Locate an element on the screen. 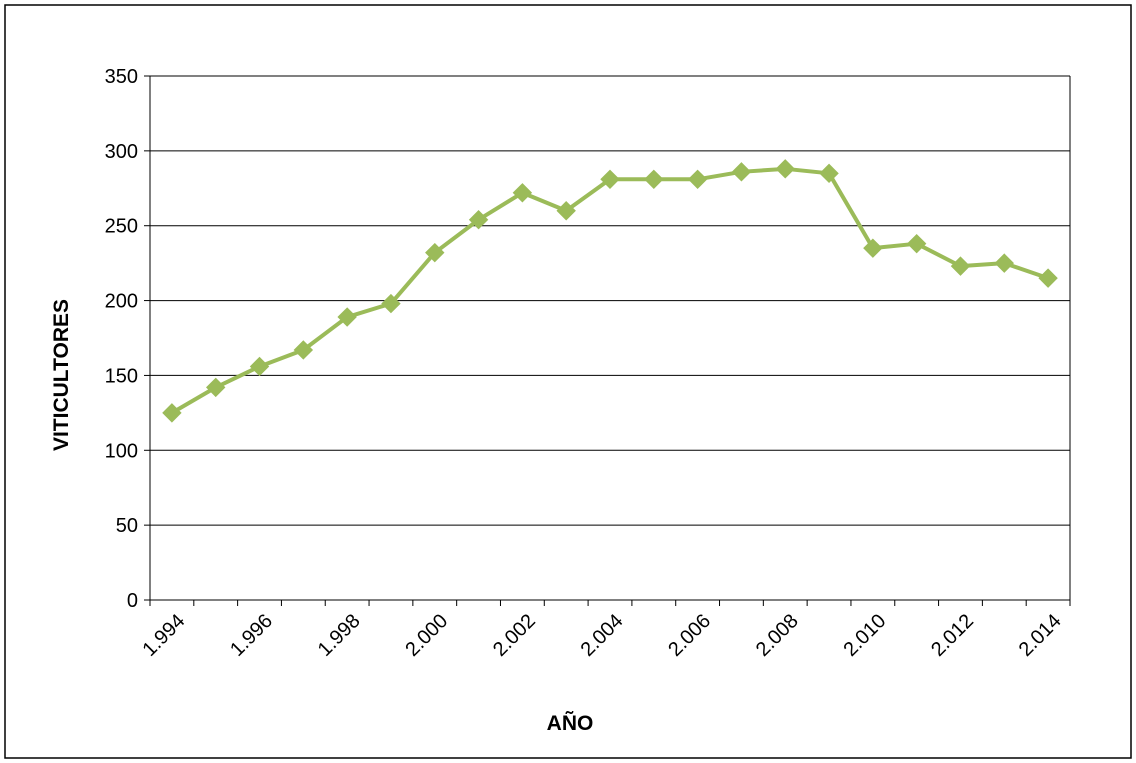  y-axis-title: VITICULTORES is located at coordinates (61, 375).